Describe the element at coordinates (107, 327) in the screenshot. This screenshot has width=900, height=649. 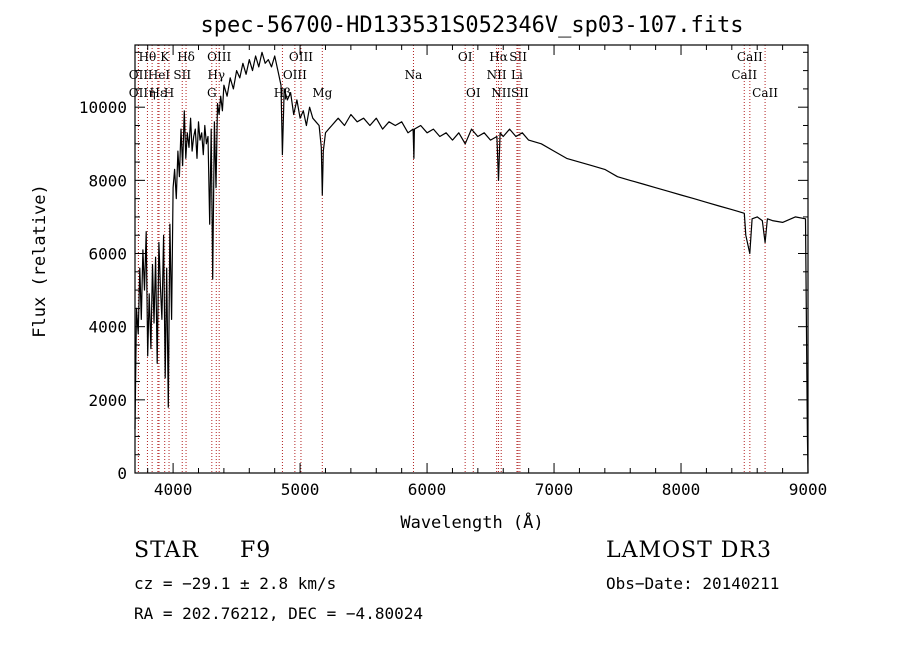
I see `y-tick-label: 4000` at that location.